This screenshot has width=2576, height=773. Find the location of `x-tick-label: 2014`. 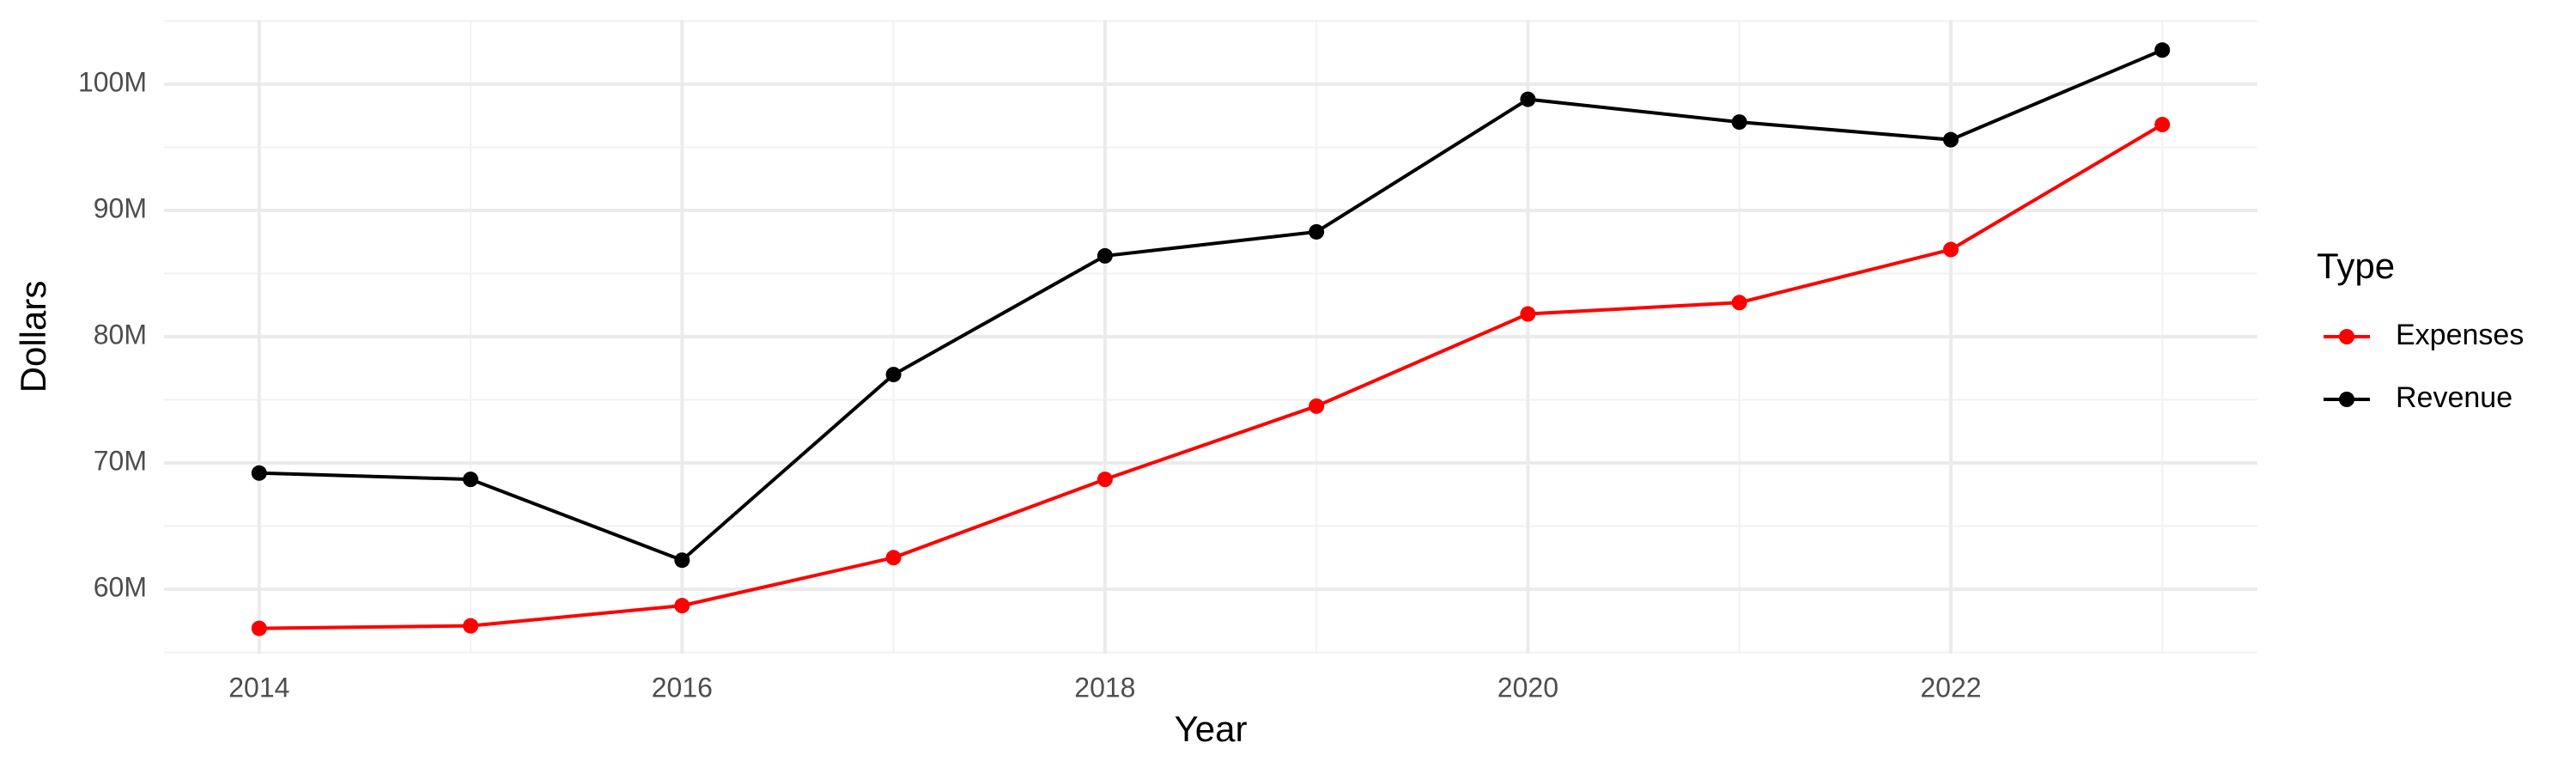

x-tick-label: 2014 is located at coordinates (258, 687).